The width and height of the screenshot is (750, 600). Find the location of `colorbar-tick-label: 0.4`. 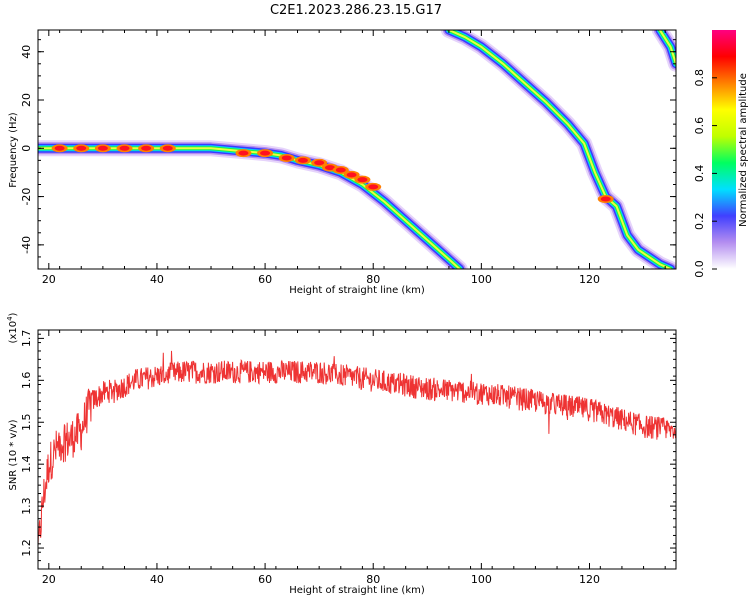

colorbar-tick-label: 0.4 is located at coordinates (699, 174).